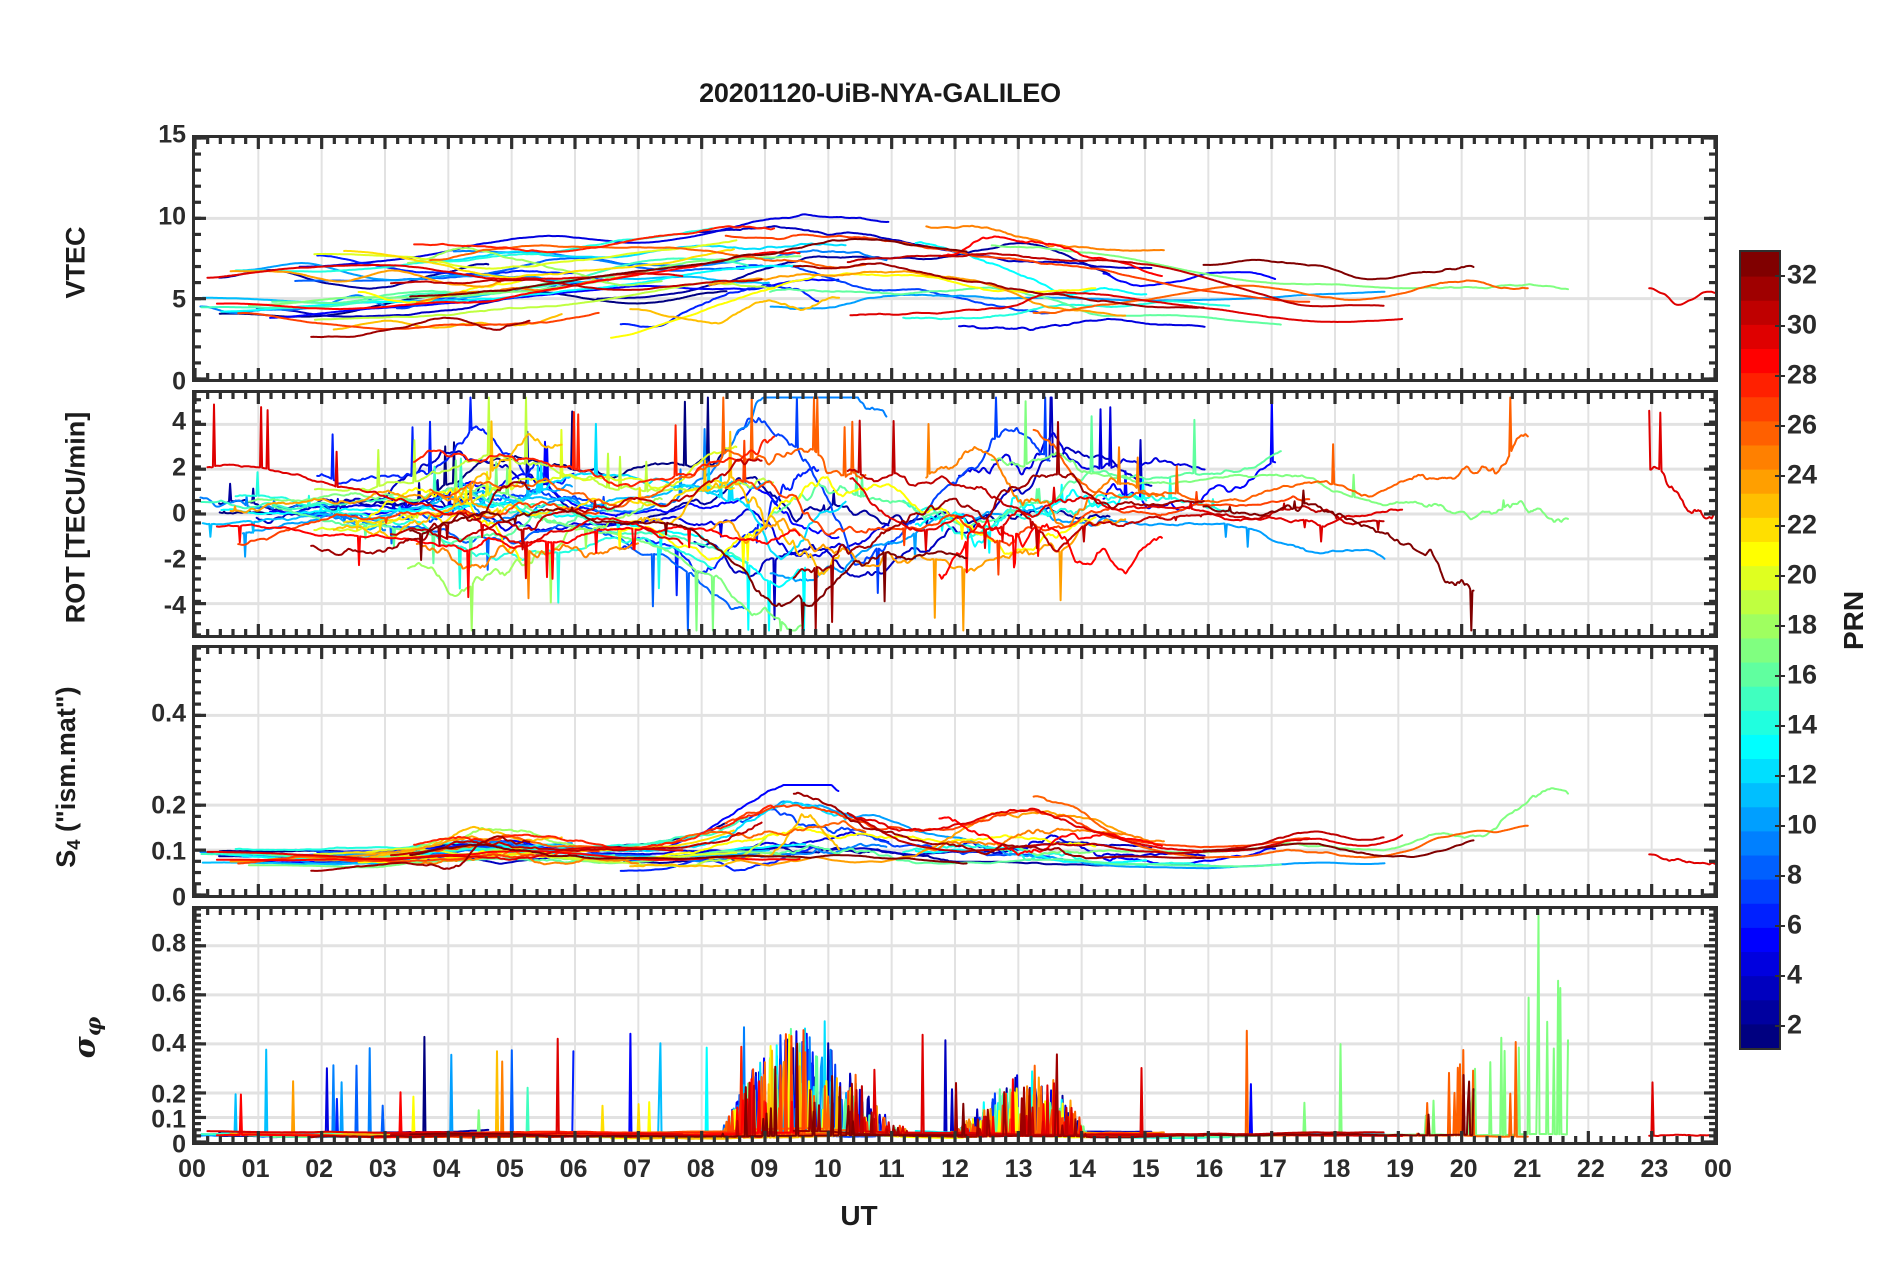  What do you see at coordinates (1527, 1169) in the screenshot?
I see `xtick-label: 21` at bounding box center [1527, 1169].